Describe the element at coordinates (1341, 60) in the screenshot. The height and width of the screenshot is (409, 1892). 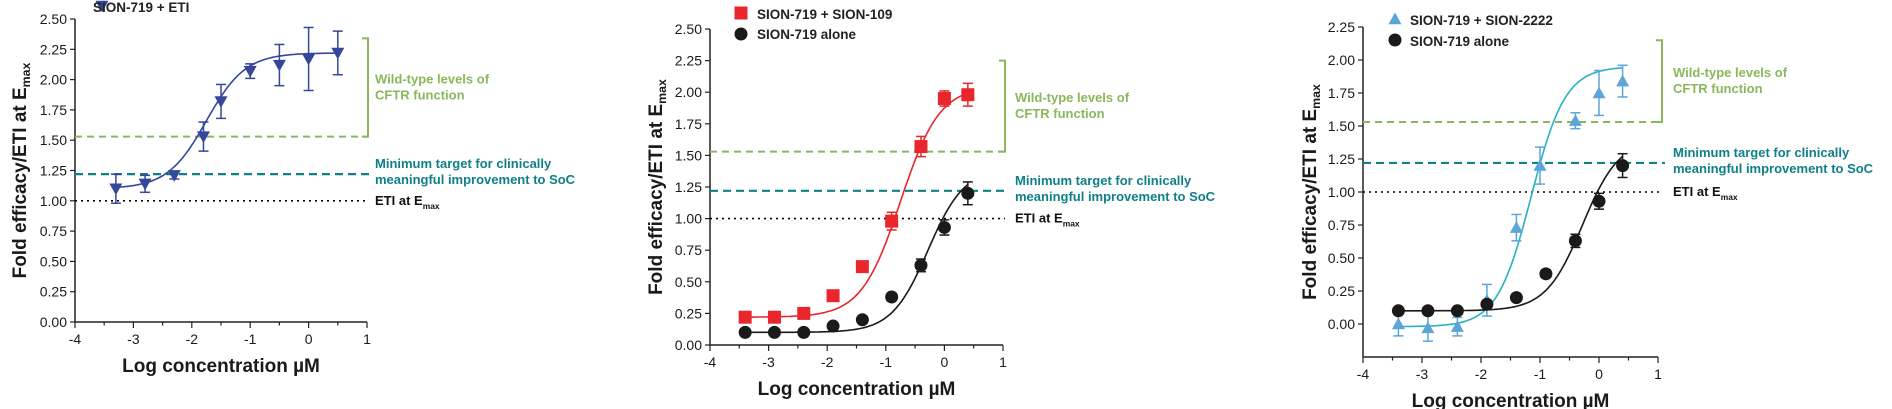
I see `y-tick-label: 2.00` at that location.